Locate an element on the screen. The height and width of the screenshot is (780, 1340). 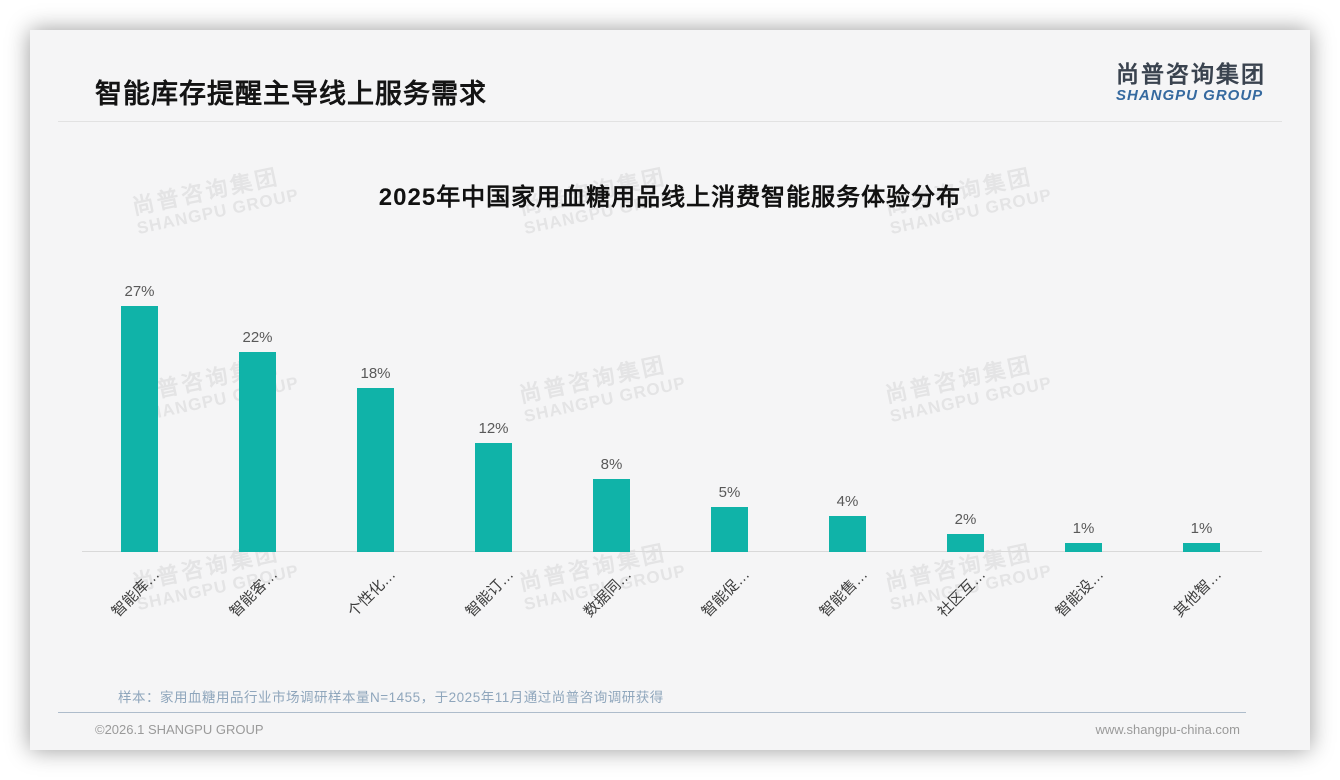
header-divider is located at coordinates (670, 121).